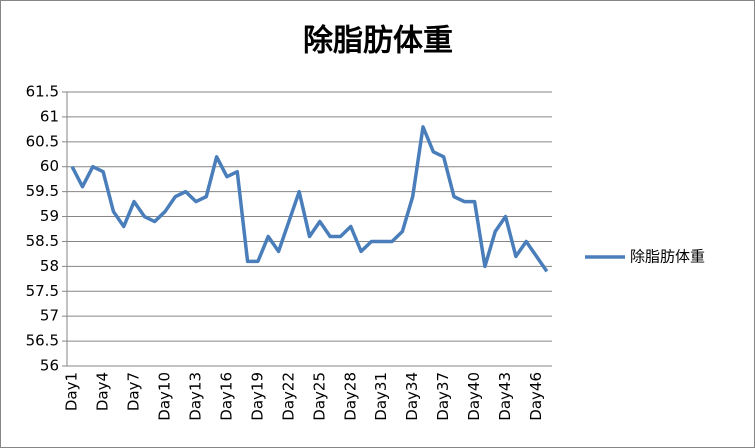 Image resolution: width=755 pixels, height=448 pixels. Describe the element at coordinates (536, 396) in the screenshot. I see `x-tick-label: Day46` at that location.